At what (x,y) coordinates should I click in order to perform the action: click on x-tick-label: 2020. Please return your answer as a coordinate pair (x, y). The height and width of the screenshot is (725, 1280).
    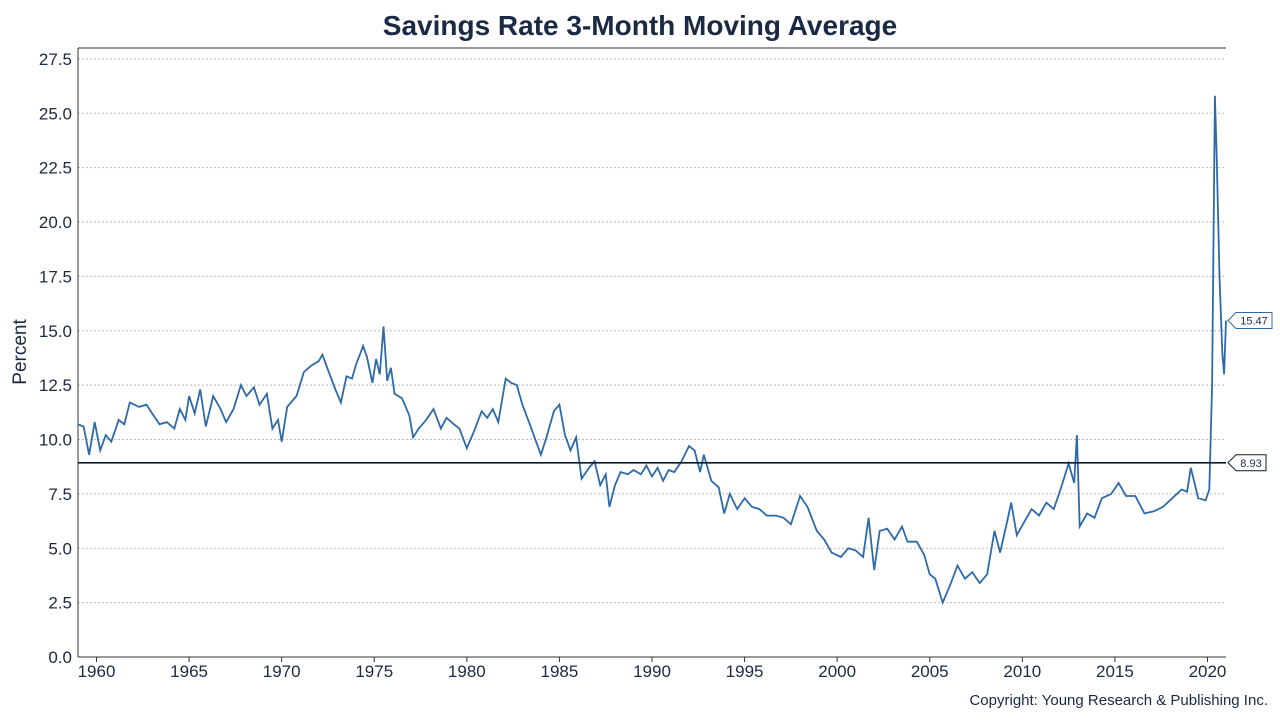
    Looking at the image, I should click on (1208, 671).